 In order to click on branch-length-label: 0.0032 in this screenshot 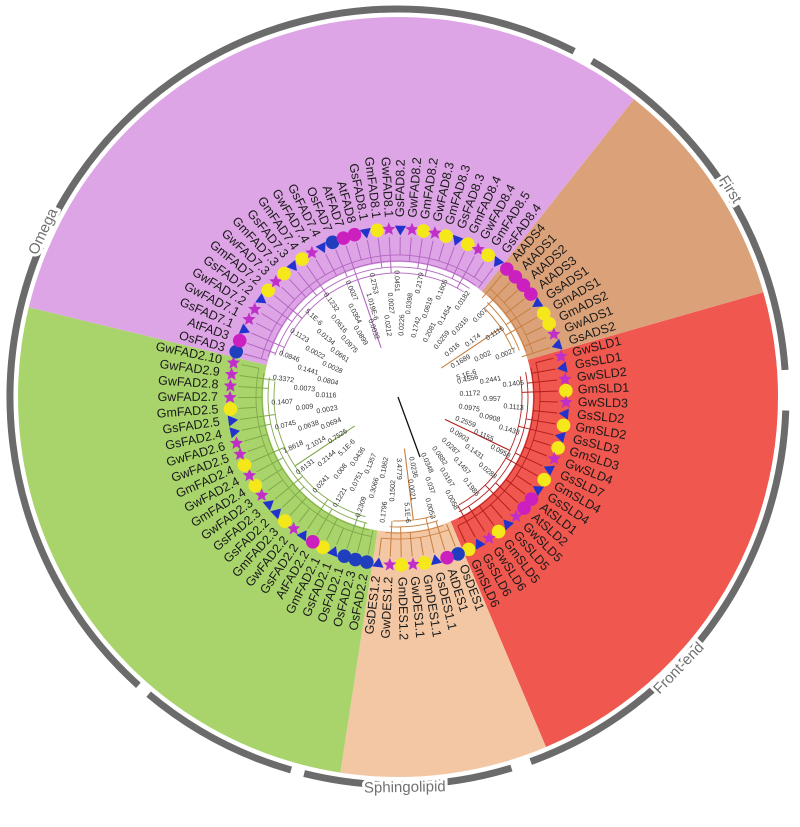, I will do `click(373, 329)`.